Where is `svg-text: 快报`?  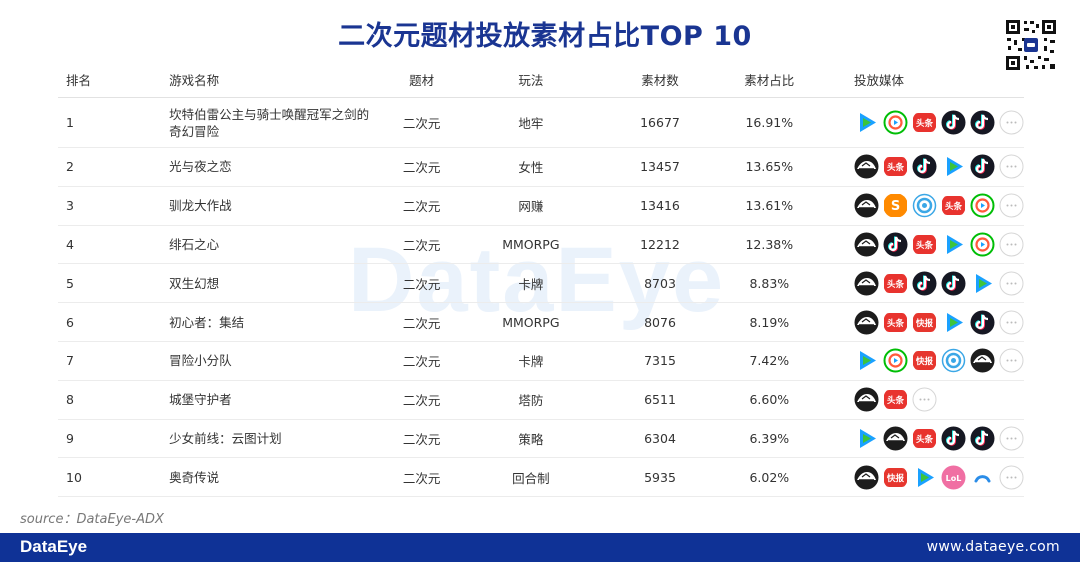 svg-text: 快报 is located at coordinates (925, 323).